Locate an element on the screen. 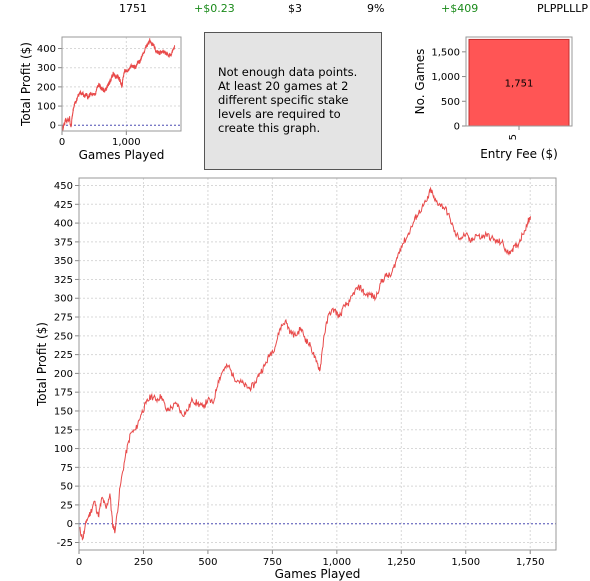 The width and height of the screenshot is (590, 581). stat-avg-stake: $3 is located at coordinates (295, 8).